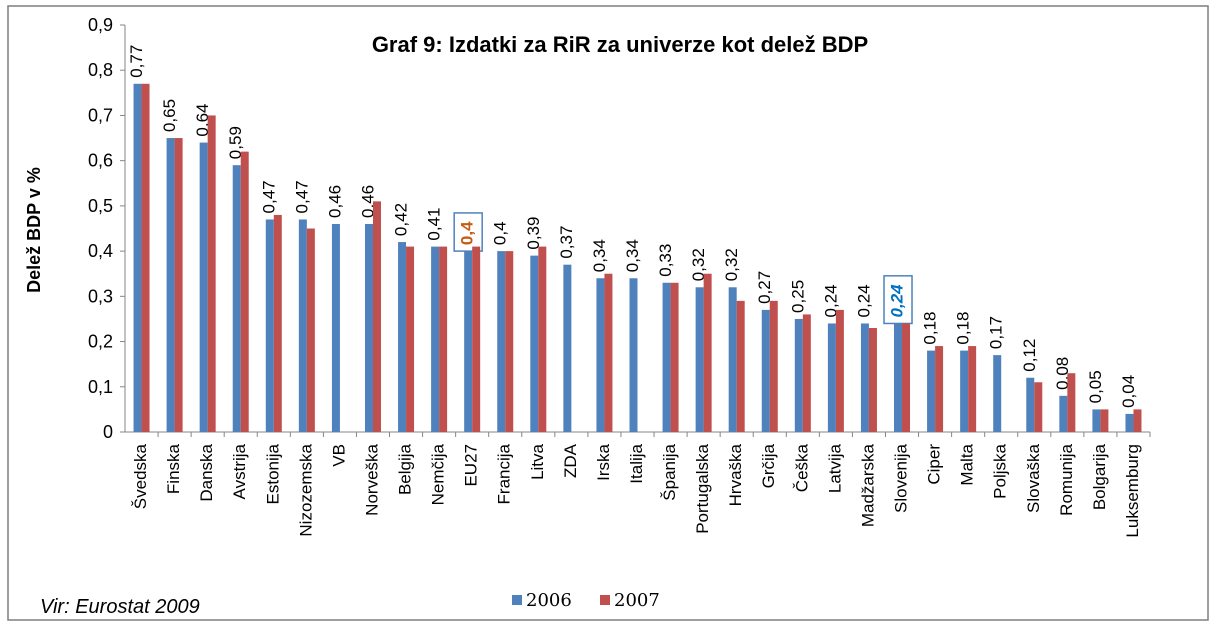 This screenshot has width=1217, height=624. What do you see at coordinates (967, 464) in the screenshot?
I see `x-tick-label: Malta` at bounding box center [967, 464].